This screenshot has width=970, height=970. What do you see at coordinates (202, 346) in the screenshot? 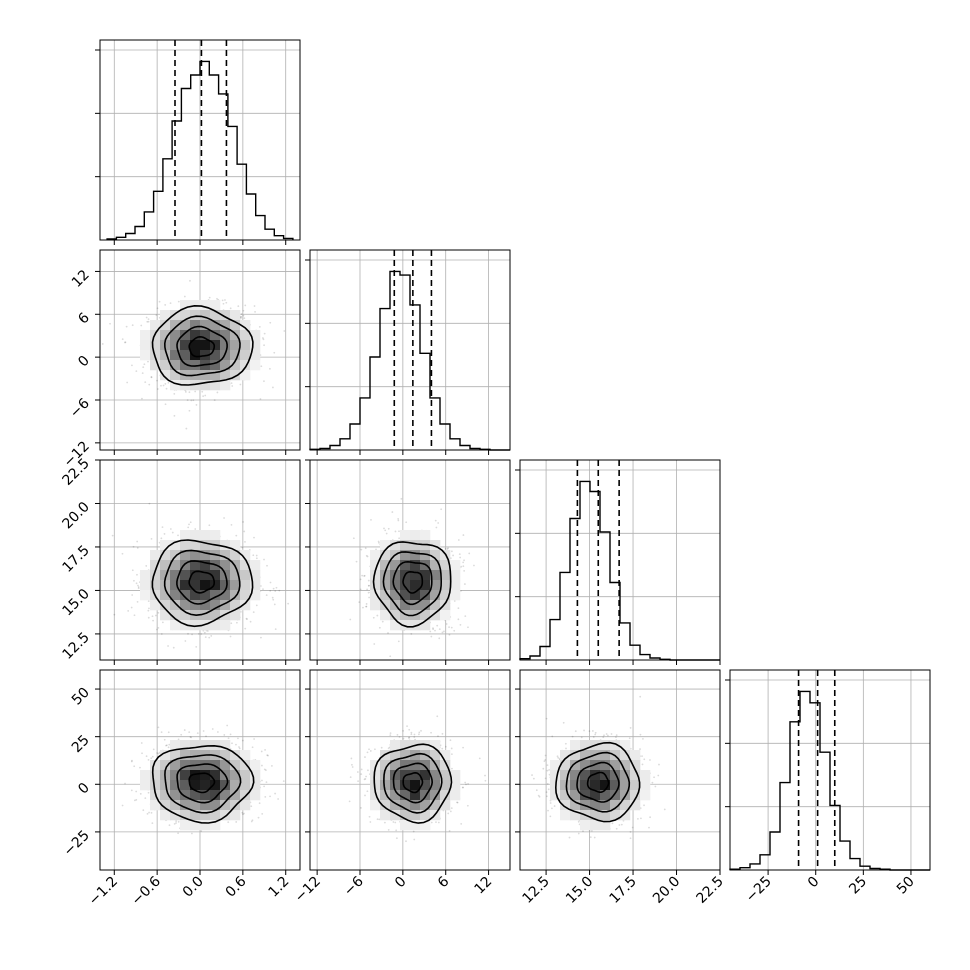
I see `contour-line` at bounding box center [202, 346].